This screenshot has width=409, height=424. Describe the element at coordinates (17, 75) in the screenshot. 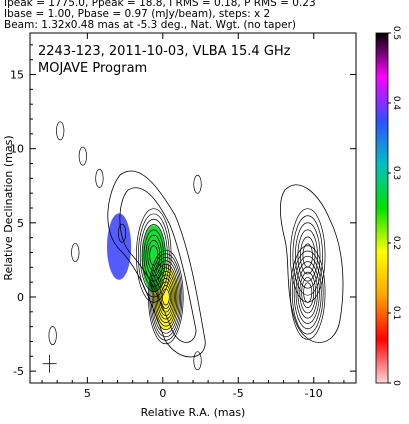

I see `y-tick-label: 15` at that location.